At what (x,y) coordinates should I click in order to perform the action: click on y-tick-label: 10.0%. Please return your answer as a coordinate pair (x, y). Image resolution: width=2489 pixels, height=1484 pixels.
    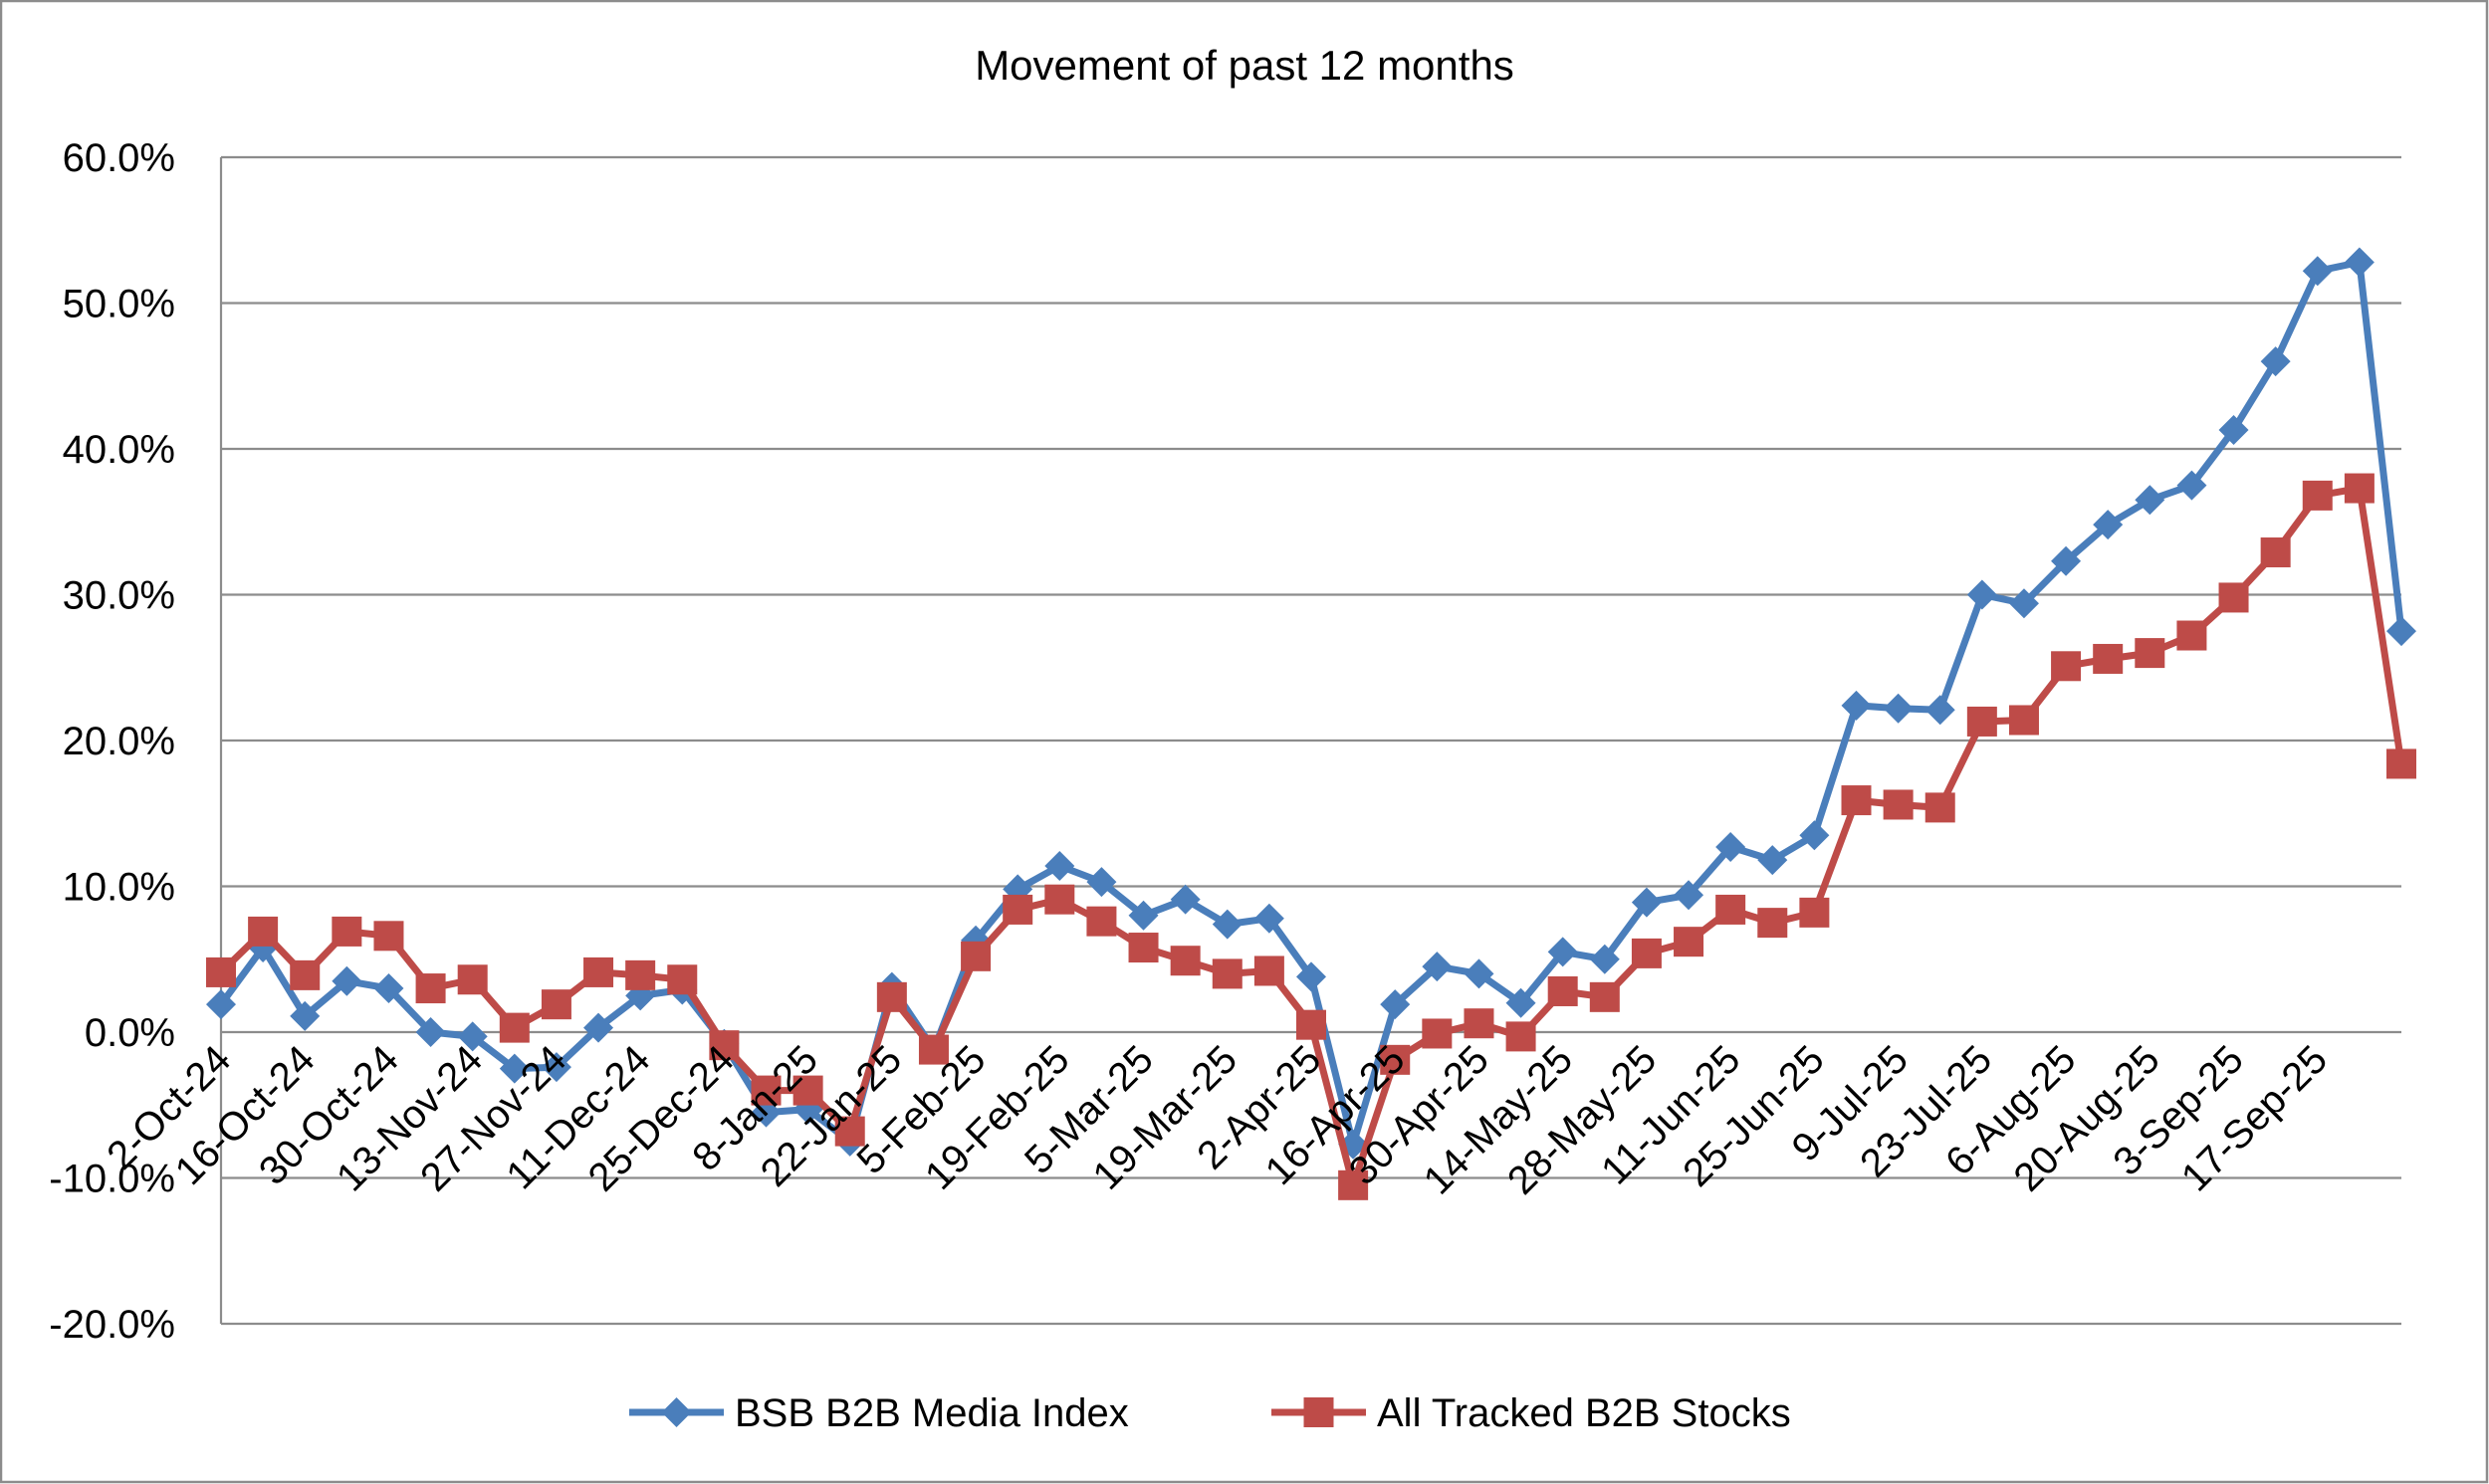
    Looking at the image, I should click on (119, 888).